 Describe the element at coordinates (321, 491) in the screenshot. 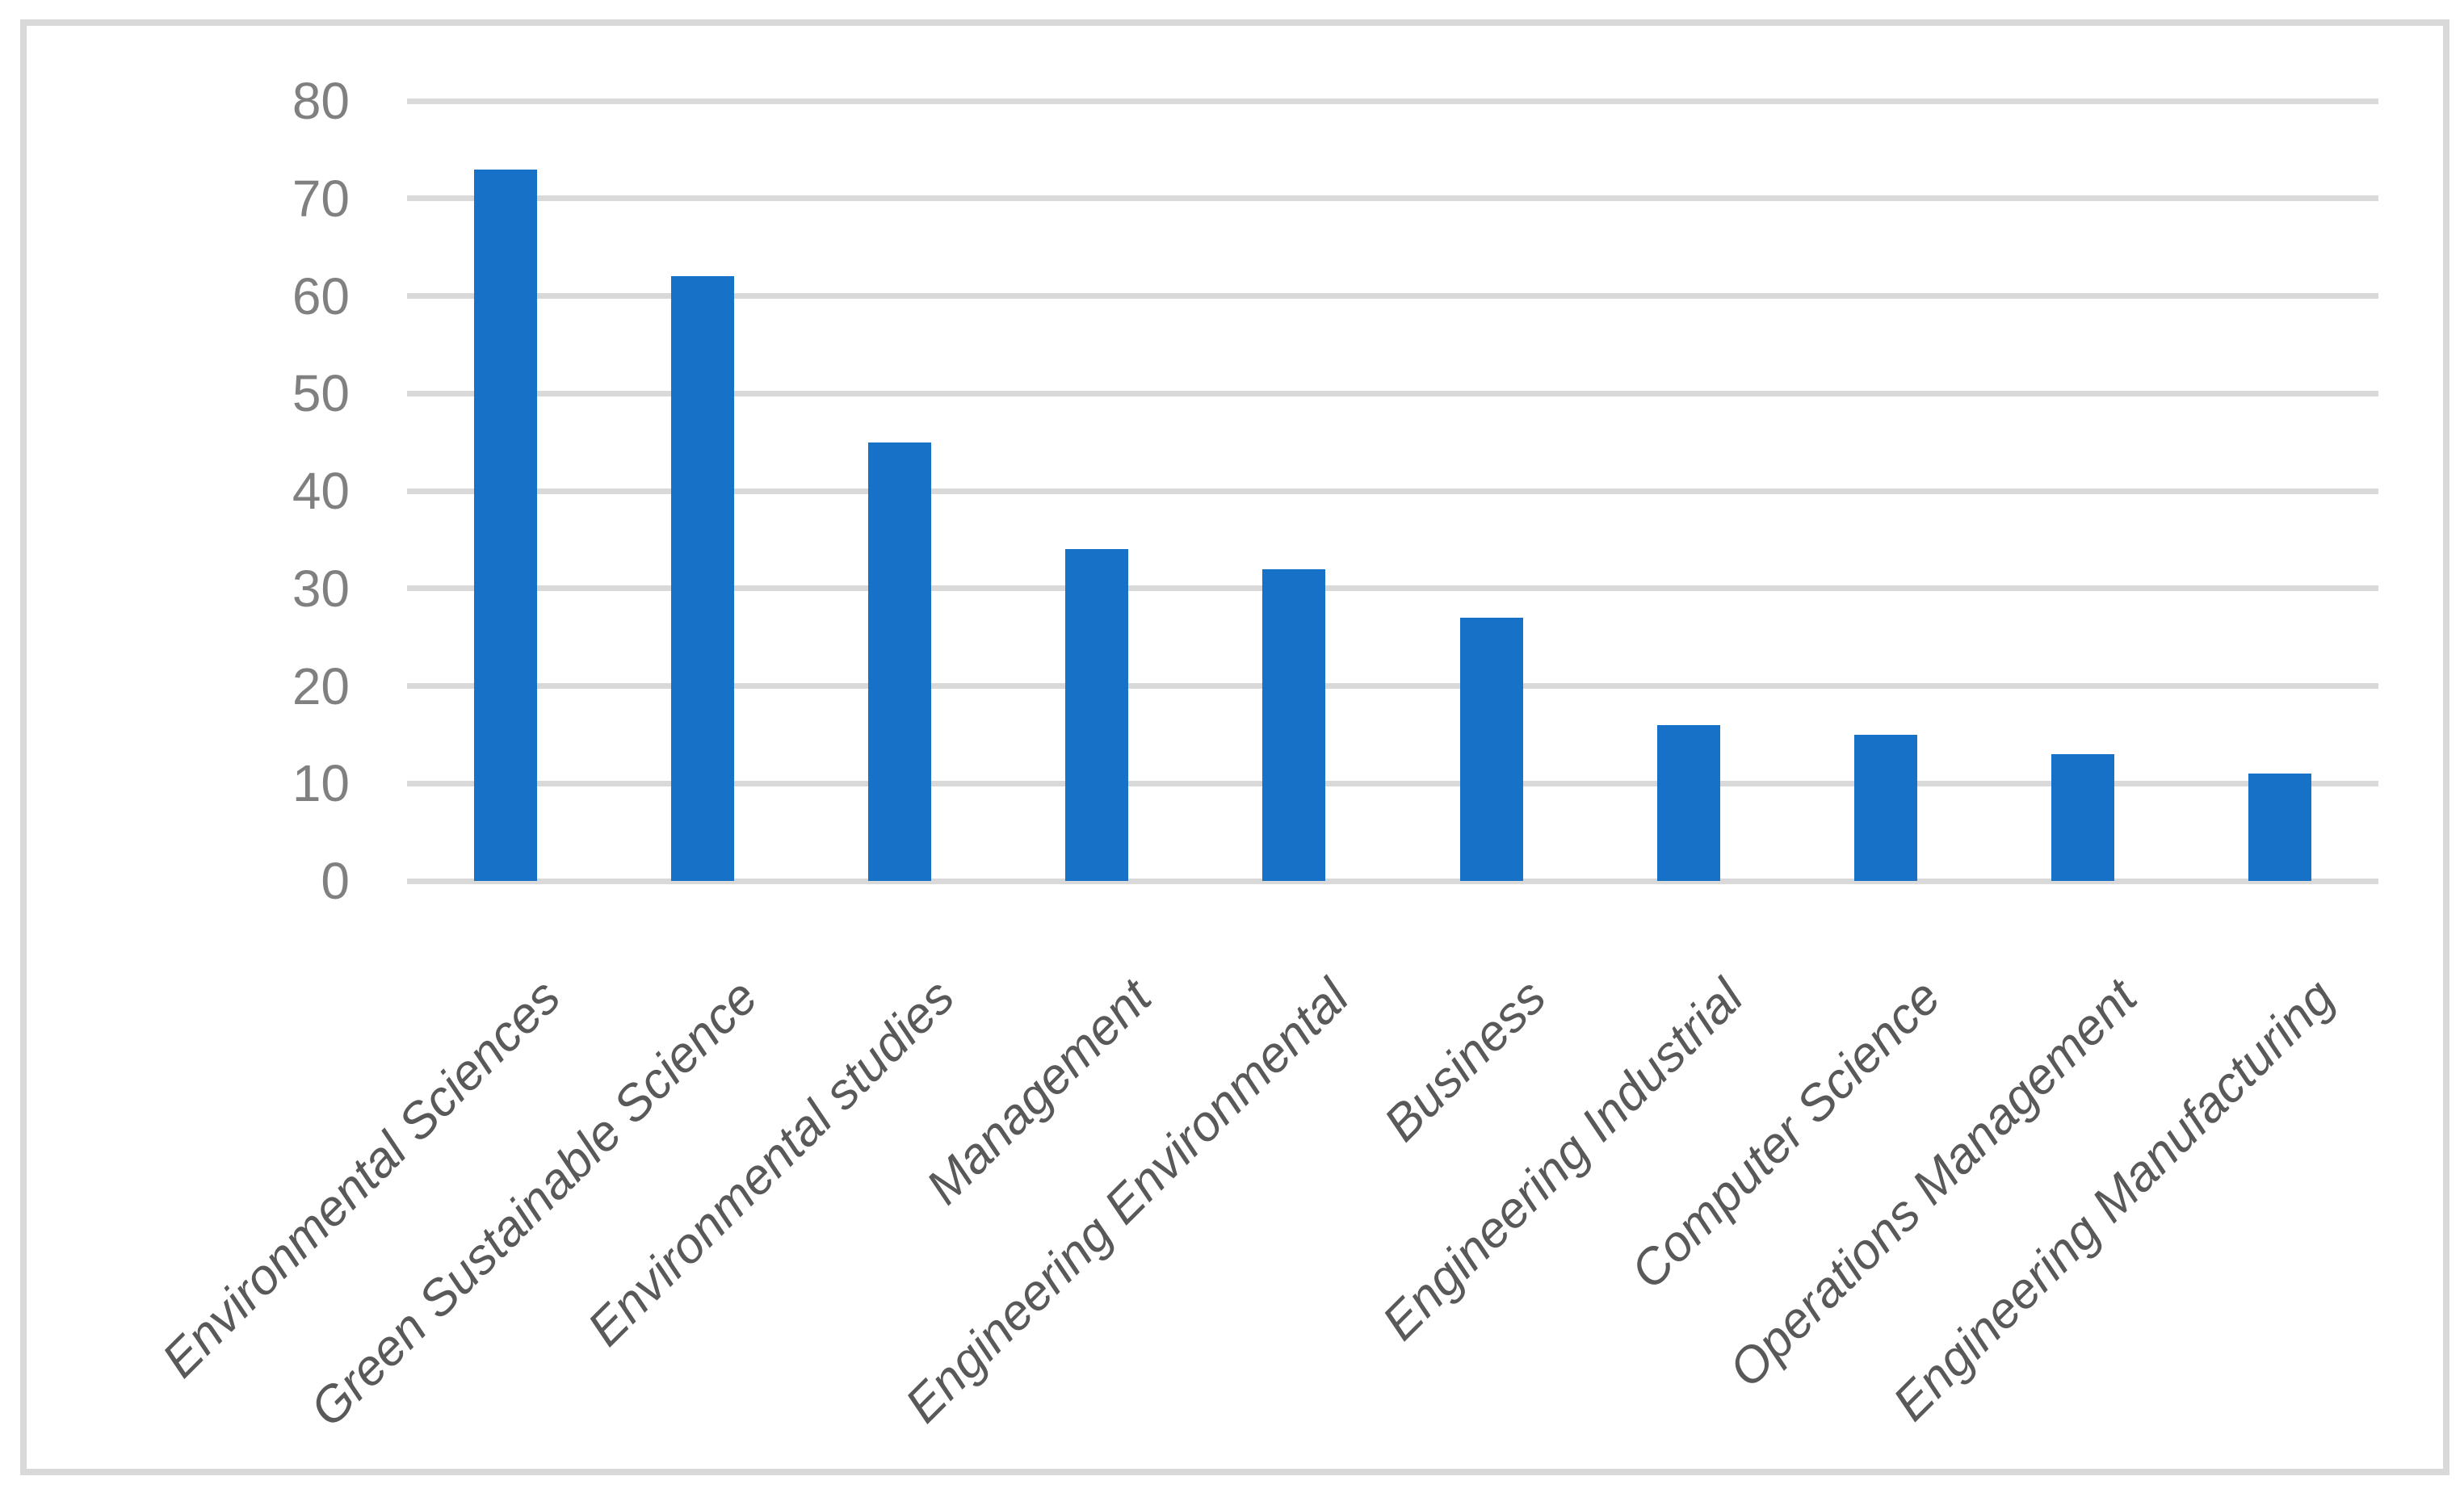

I see `y-axis-tick-label: 40` at that location.